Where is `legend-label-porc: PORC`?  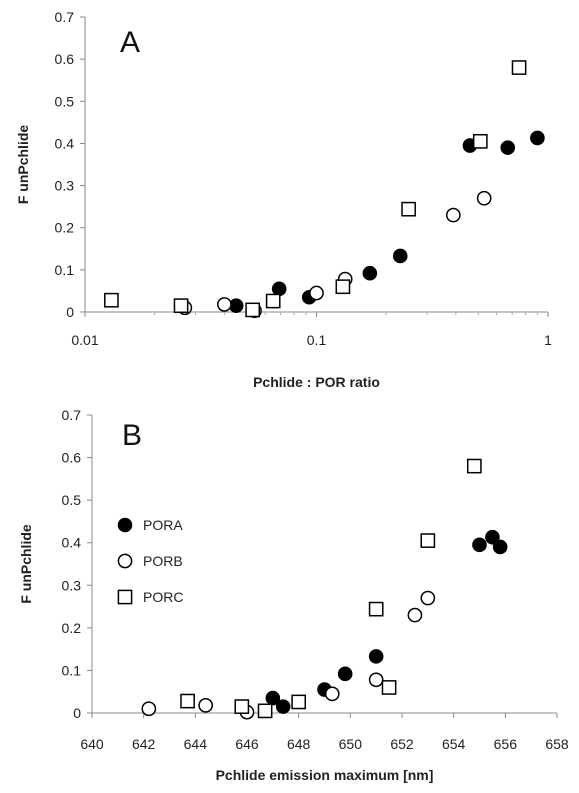 legend-label-porc: PORC is located at coordinates (163, 597).